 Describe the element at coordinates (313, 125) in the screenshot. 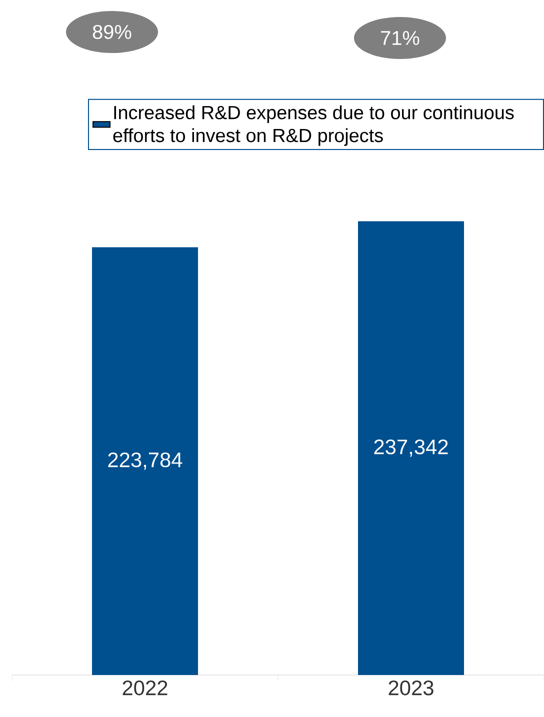

I see `legend-label: Increased R&D expenses due to our continuous efforts to invest on R&D projects` at that location.